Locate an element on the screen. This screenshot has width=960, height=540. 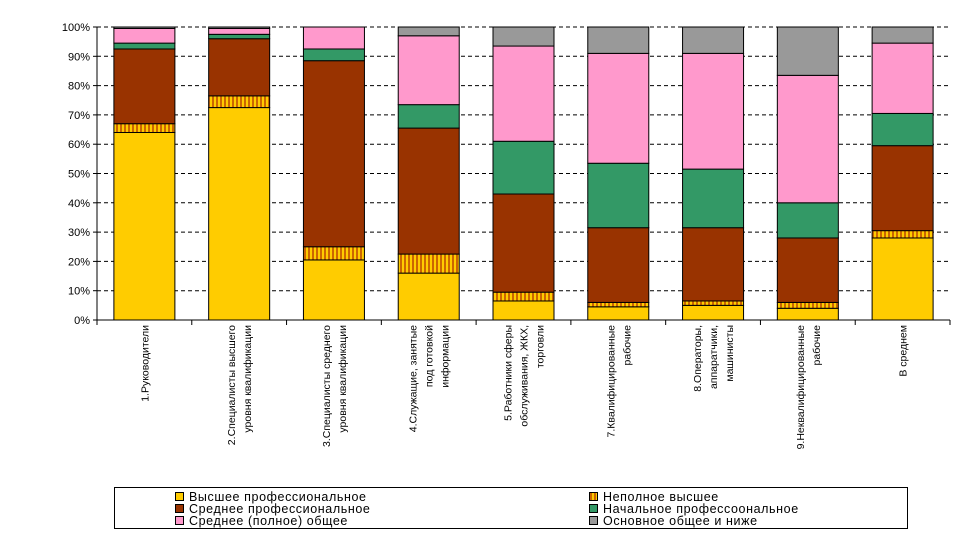
y-tick-label: 60% is located at coordinates (79, 145).